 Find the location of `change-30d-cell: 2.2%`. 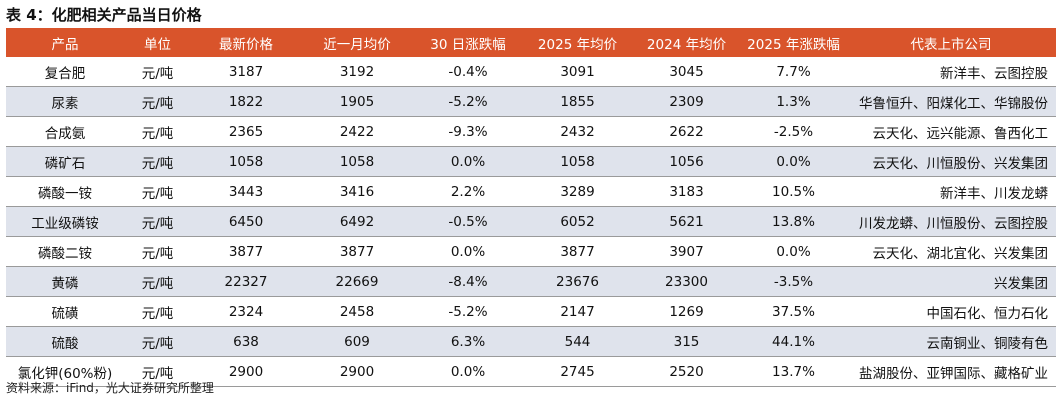

change-30d-cell: 2.2% is located at coordinates (468, 191).